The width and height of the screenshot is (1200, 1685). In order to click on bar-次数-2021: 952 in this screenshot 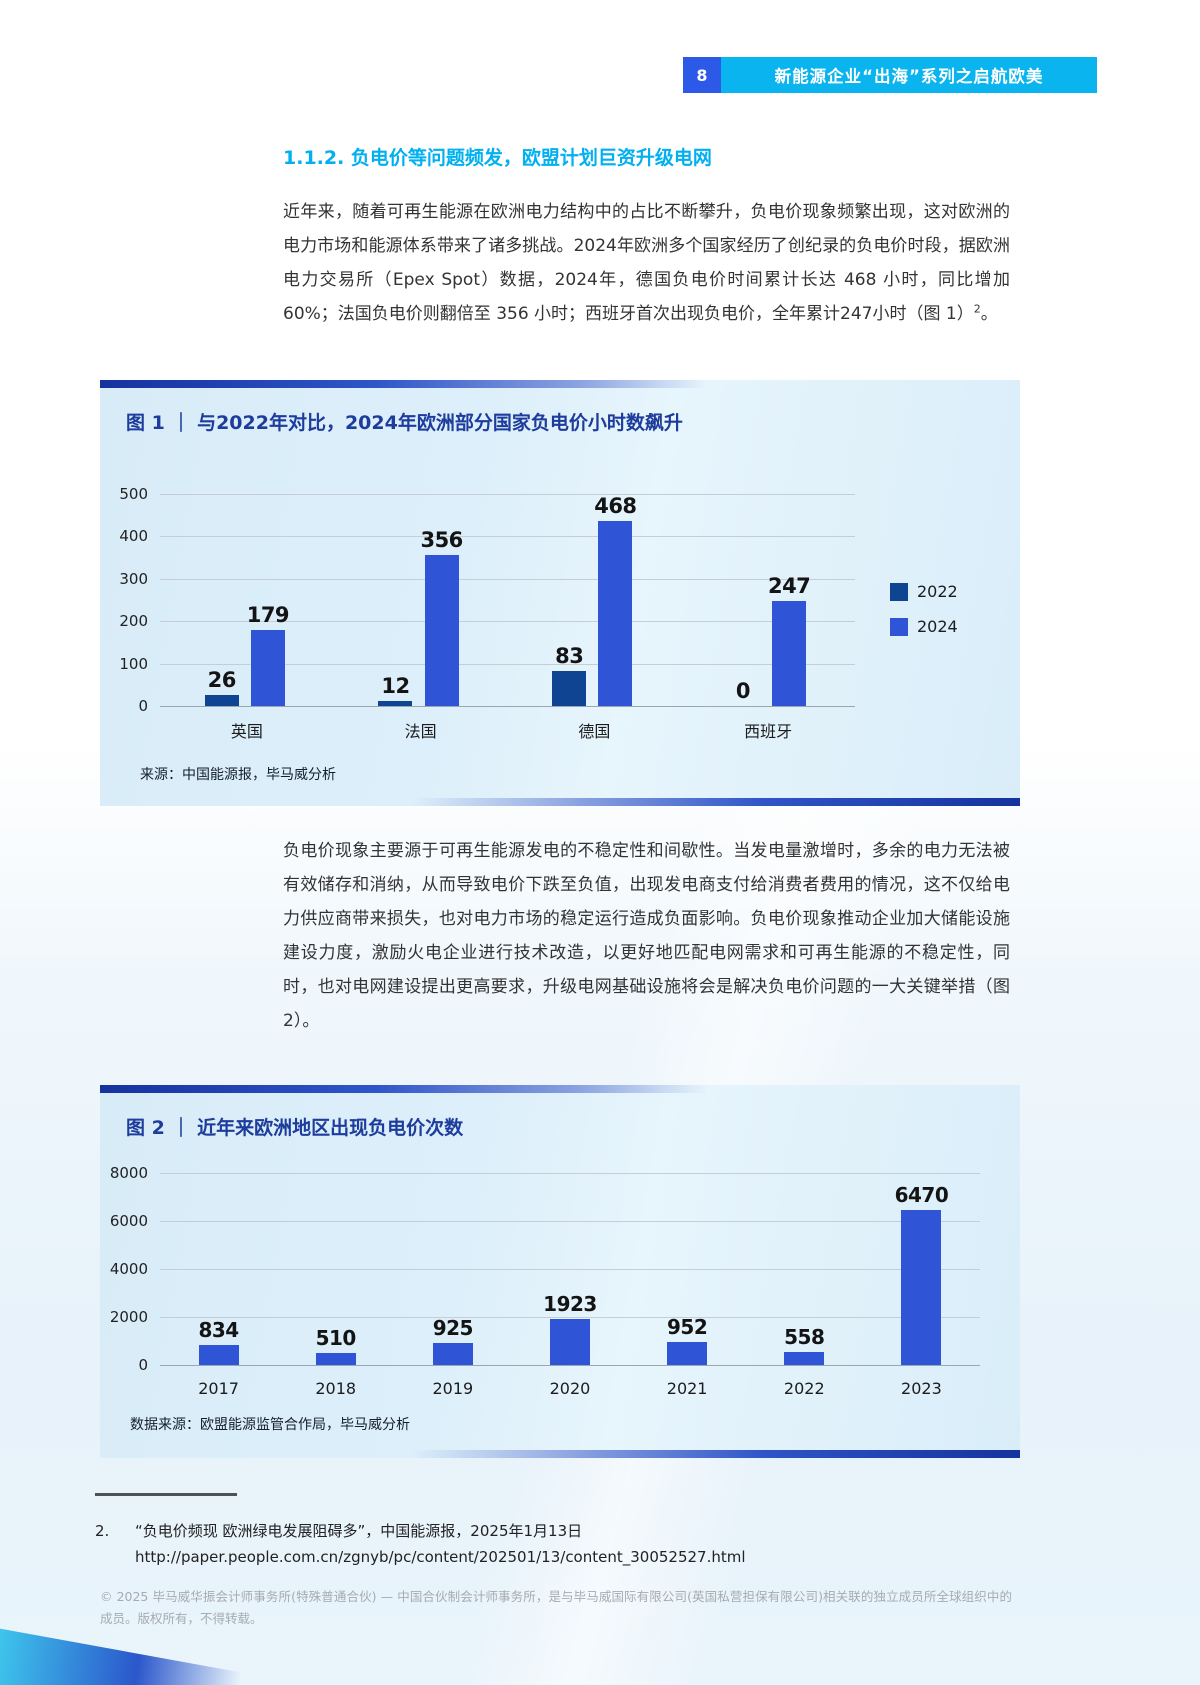, I will do `click(687, 1269)`.